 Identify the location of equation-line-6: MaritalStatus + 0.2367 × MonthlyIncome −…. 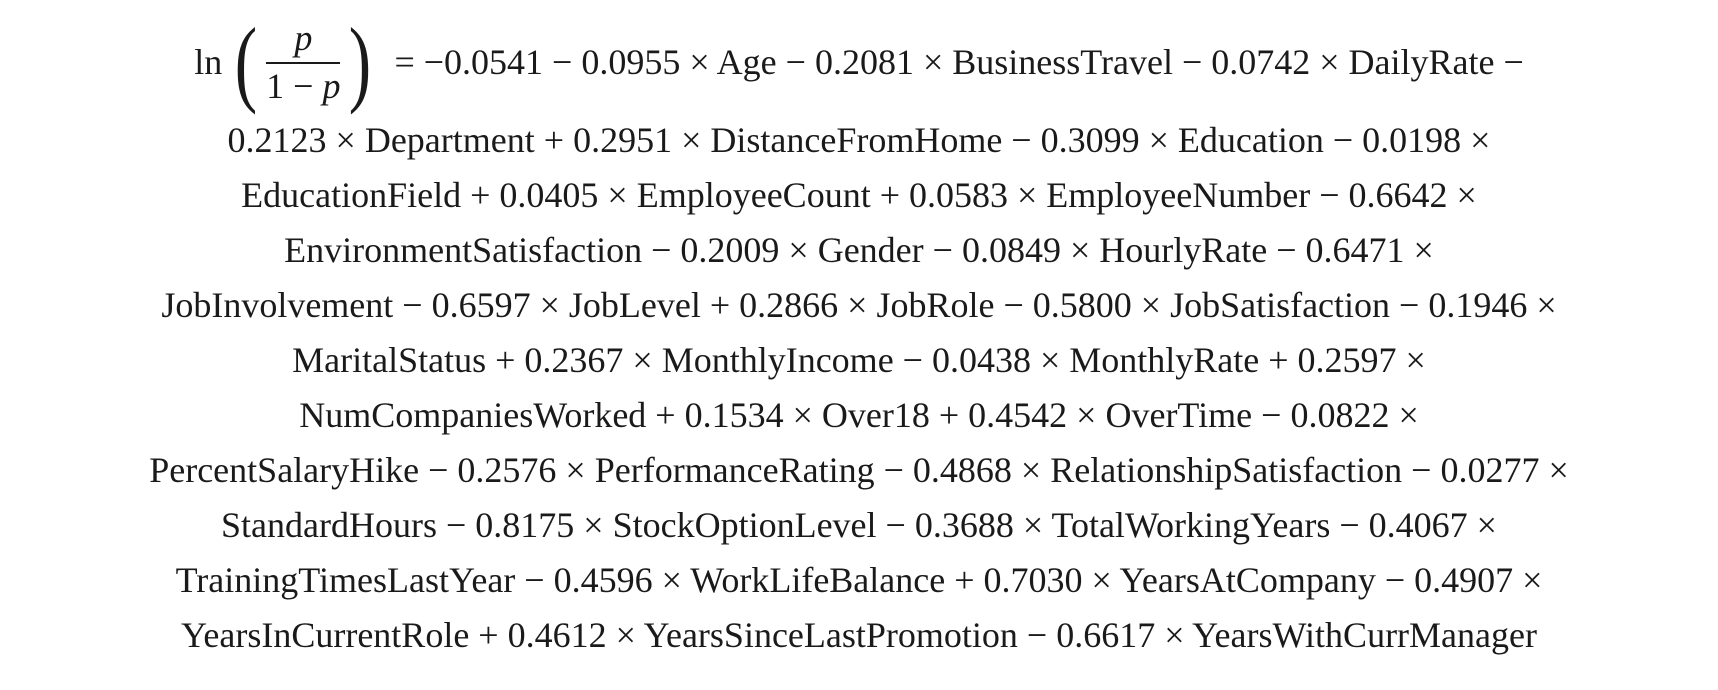
(859, 360).